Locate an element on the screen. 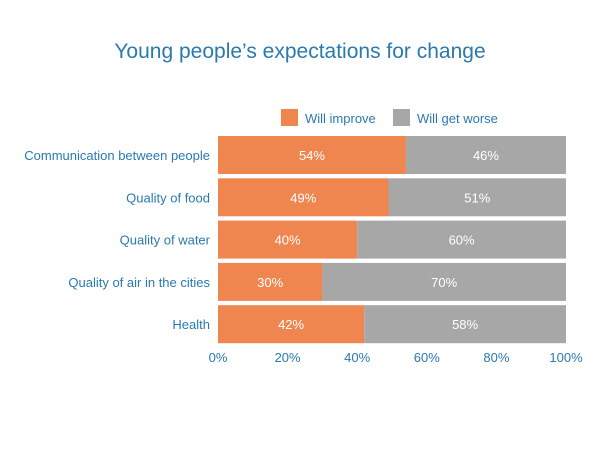 This screenshot has height=450, width=600. data-label: 70% is located at coordinates (444, 282).